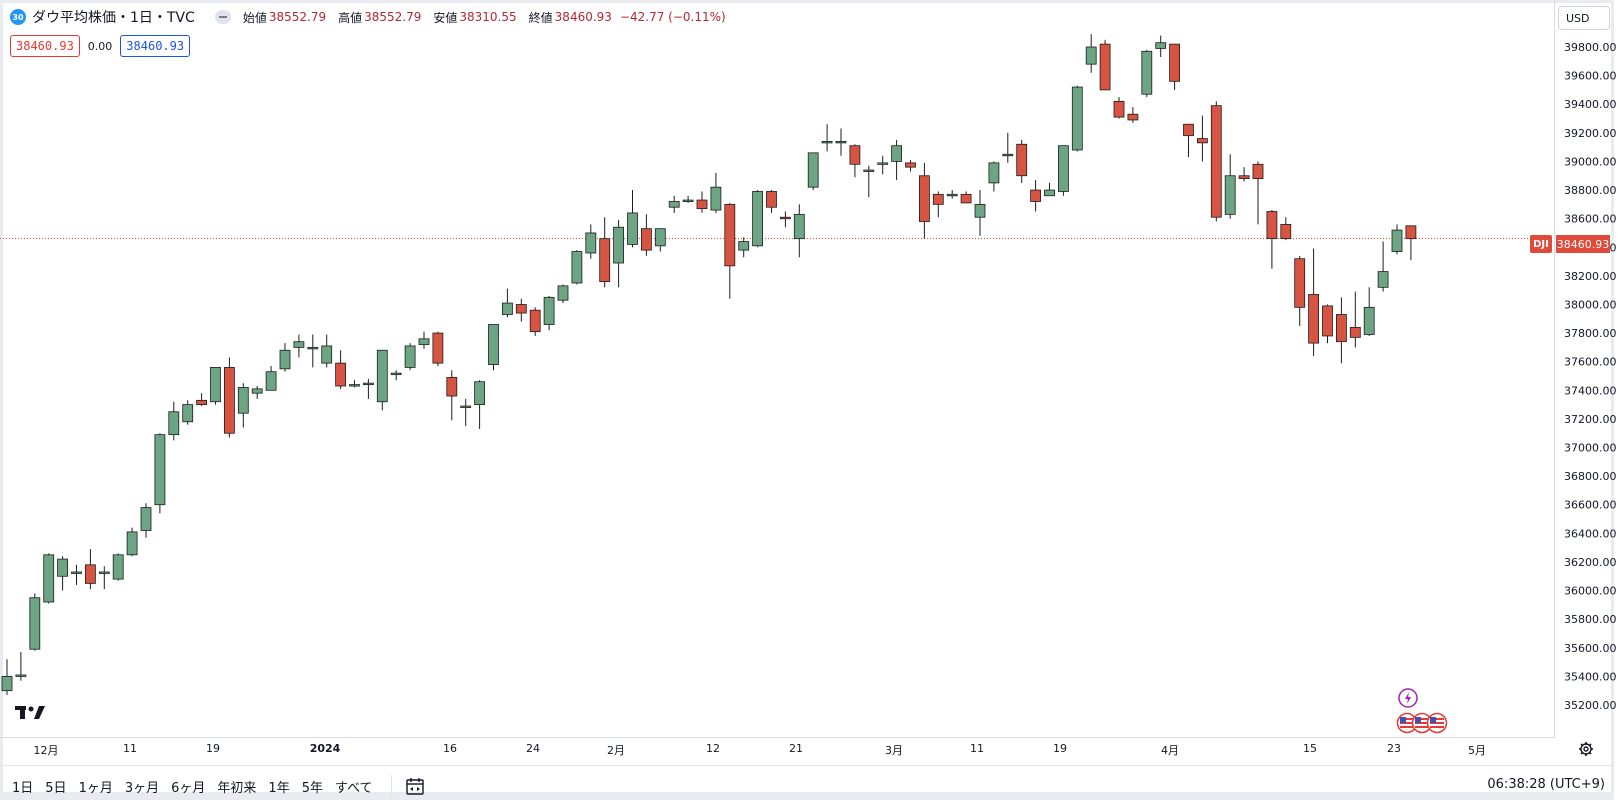  What do you see at coordinates (188, 788) in the screenshot?
I see `range-button-6m: 6ヶ月` at bounding box center [188, 788].